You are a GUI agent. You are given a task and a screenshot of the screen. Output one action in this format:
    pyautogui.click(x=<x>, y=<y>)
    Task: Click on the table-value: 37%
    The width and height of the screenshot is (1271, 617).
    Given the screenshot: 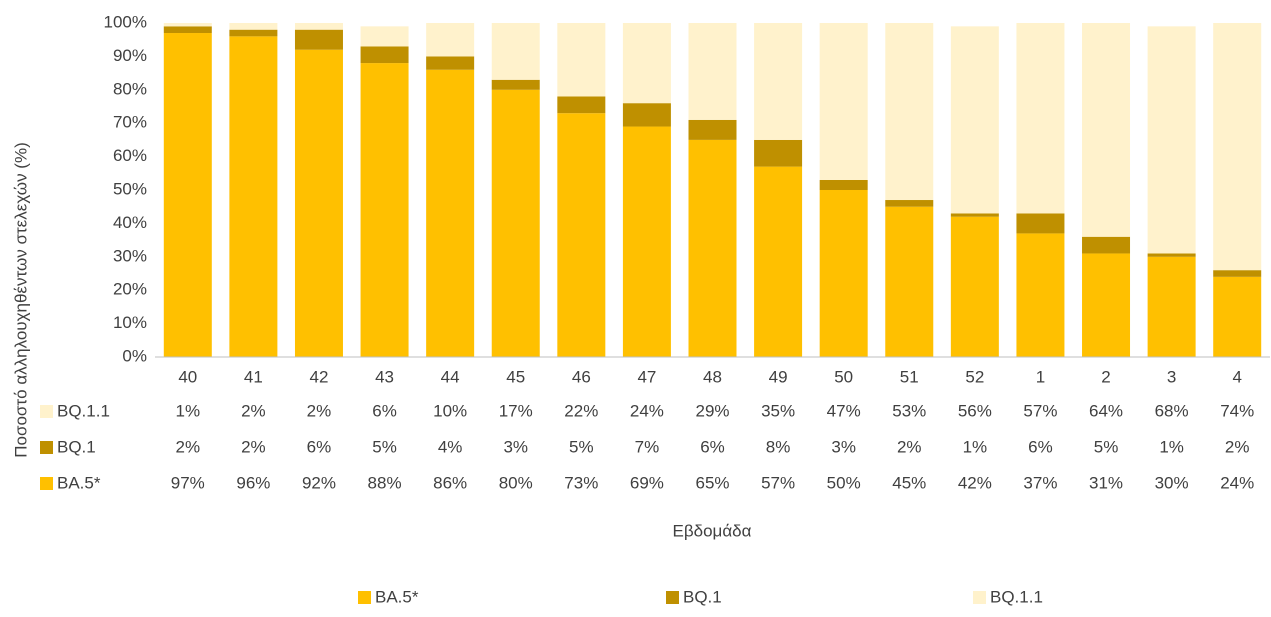 What is the action you would take?
    pyautogui.click(x=1040, y=482)
    